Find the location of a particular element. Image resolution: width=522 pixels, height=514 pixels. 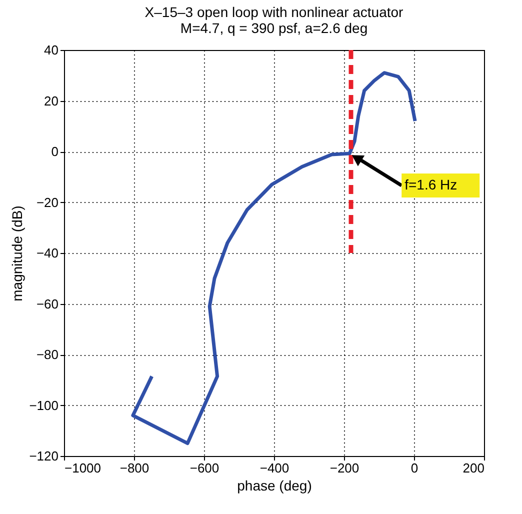

y-tick-label: 20 is located at coordinates (51, 100).